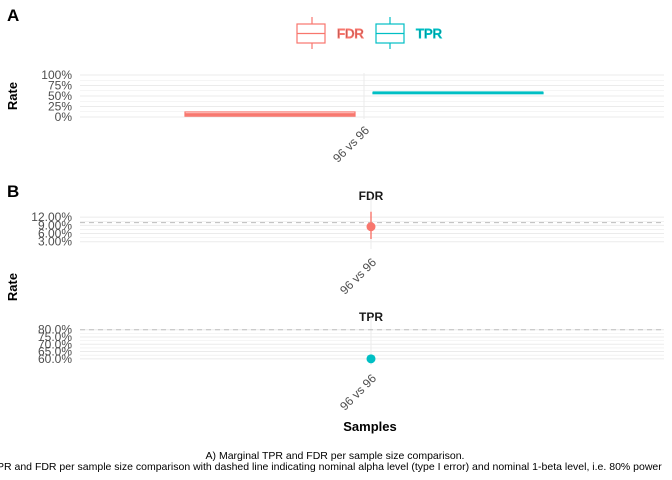 The height and width of the screenshot is (480, 672). What do you see at coordinates (429, 33) in the screenshot?
I see `legend-tpr-label: TPR` at bounding box center [429, 33].